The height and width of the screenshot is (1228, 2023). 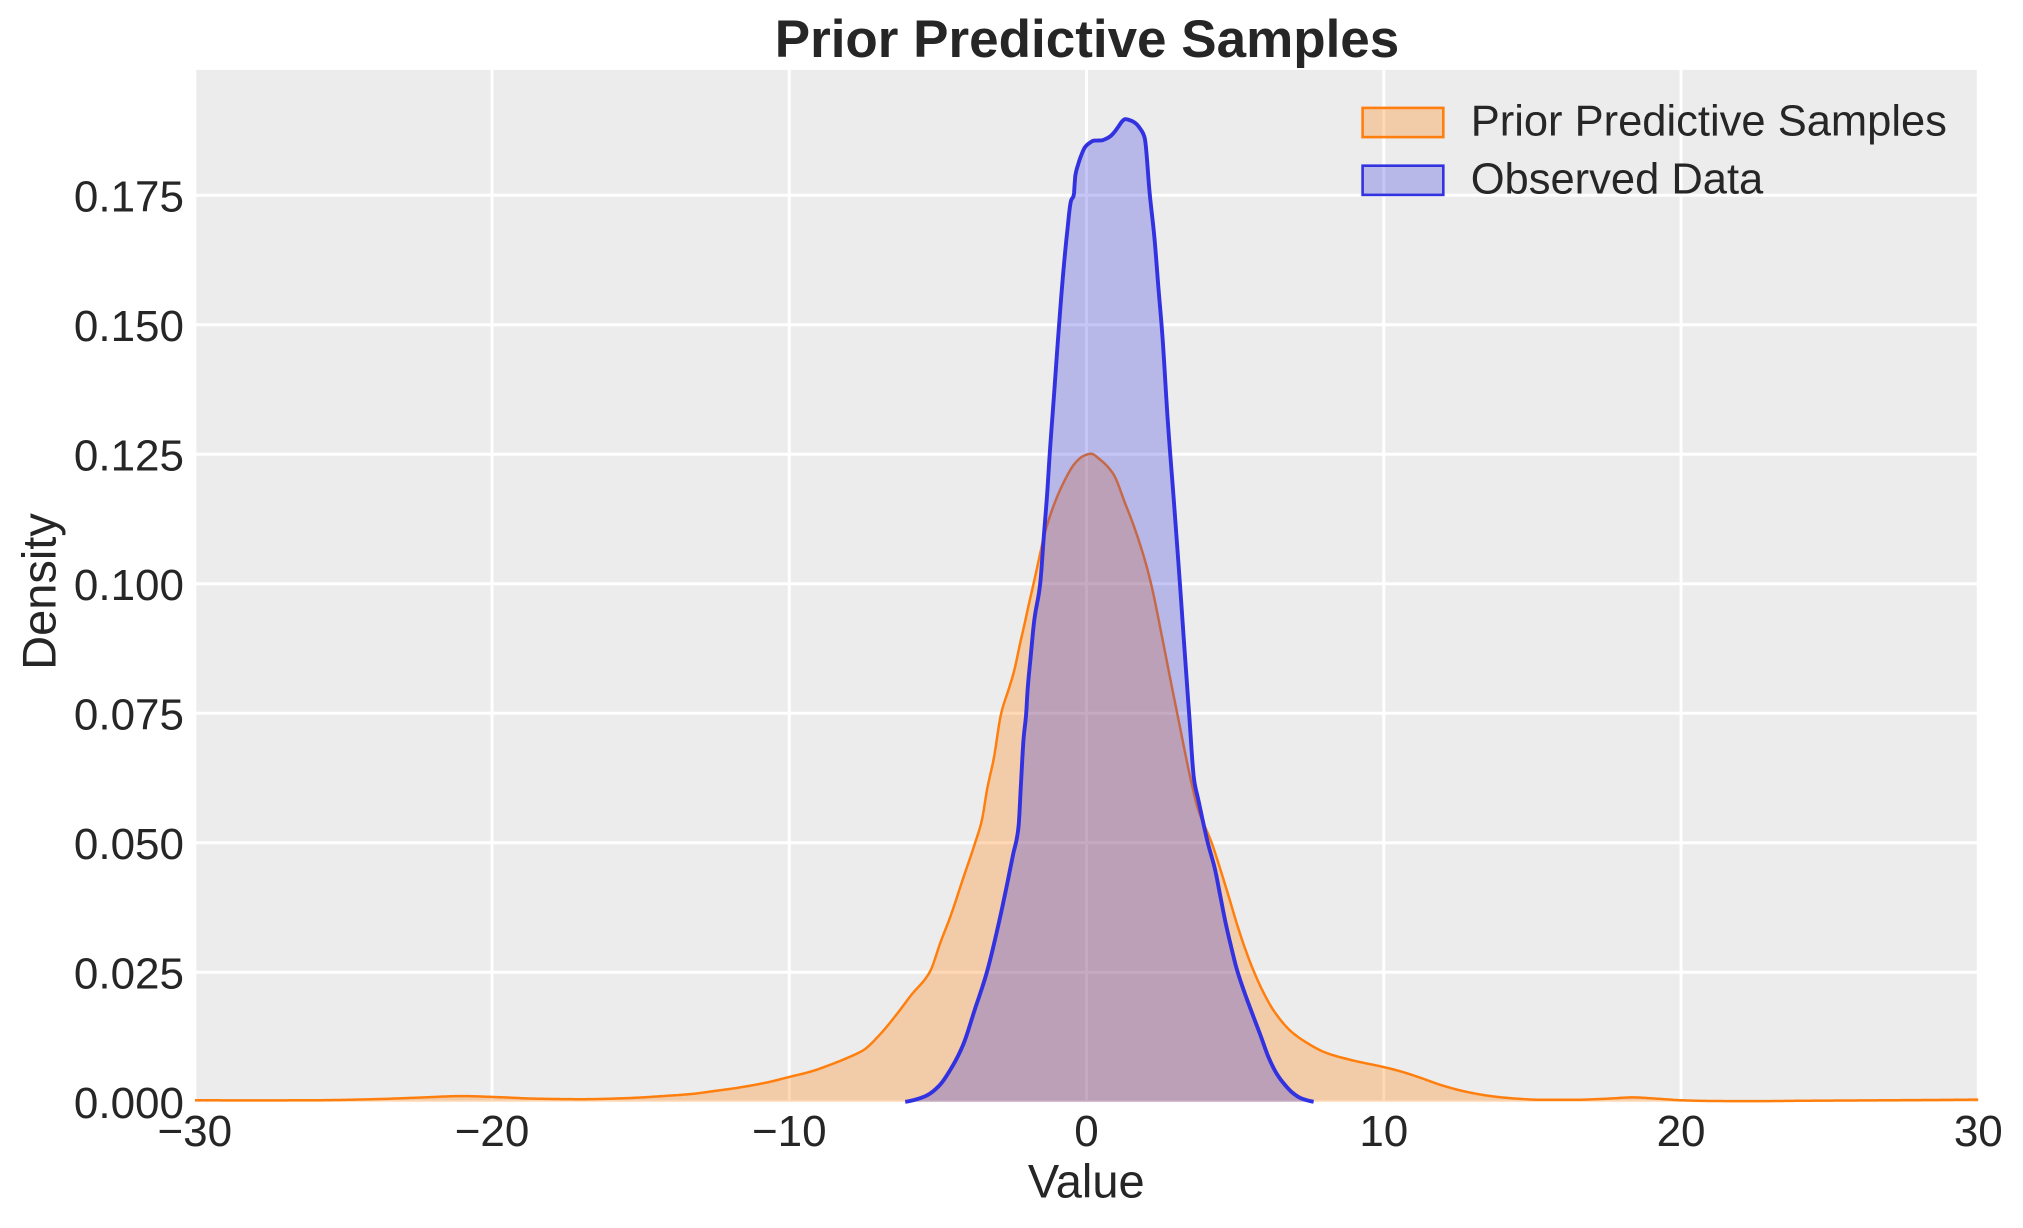 I want to click on svg-text: 0.000, so click(x=129, y=1103).